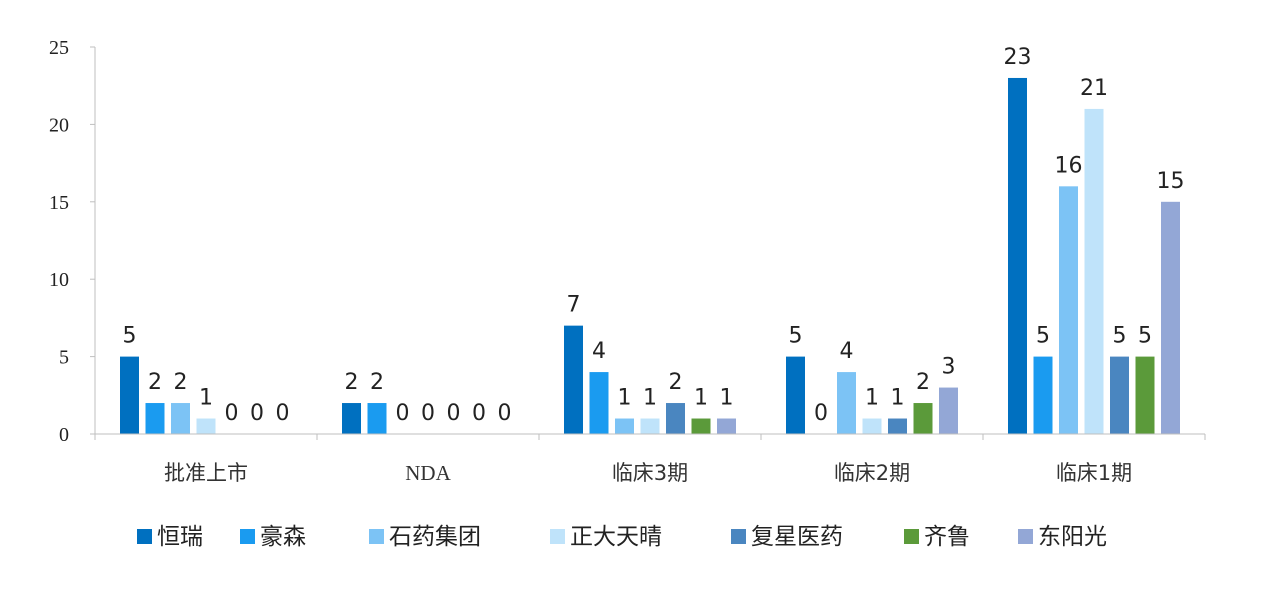 The height and width of the screenshot is (606, 1272). I want to click on data-label: 15, so click(1171, 181).